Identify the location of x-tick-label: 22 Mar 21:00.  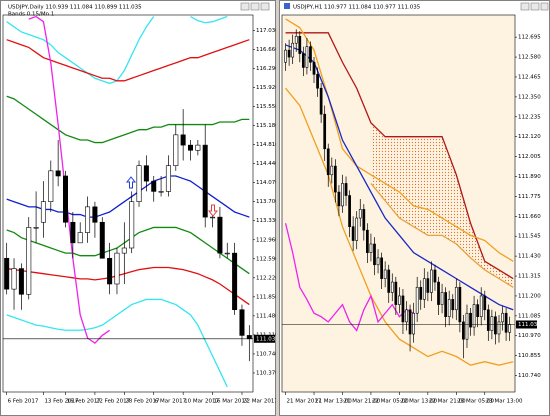
(447, 402).